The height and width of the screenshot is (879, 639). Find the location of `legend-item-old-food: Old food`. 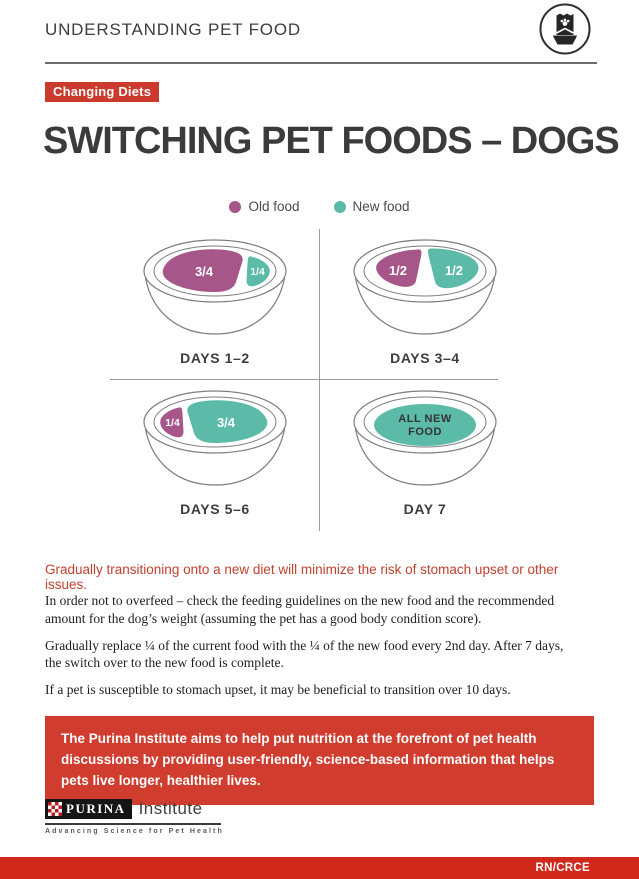

legend-item-old-food: Old food is located at coordinates (264, 206).